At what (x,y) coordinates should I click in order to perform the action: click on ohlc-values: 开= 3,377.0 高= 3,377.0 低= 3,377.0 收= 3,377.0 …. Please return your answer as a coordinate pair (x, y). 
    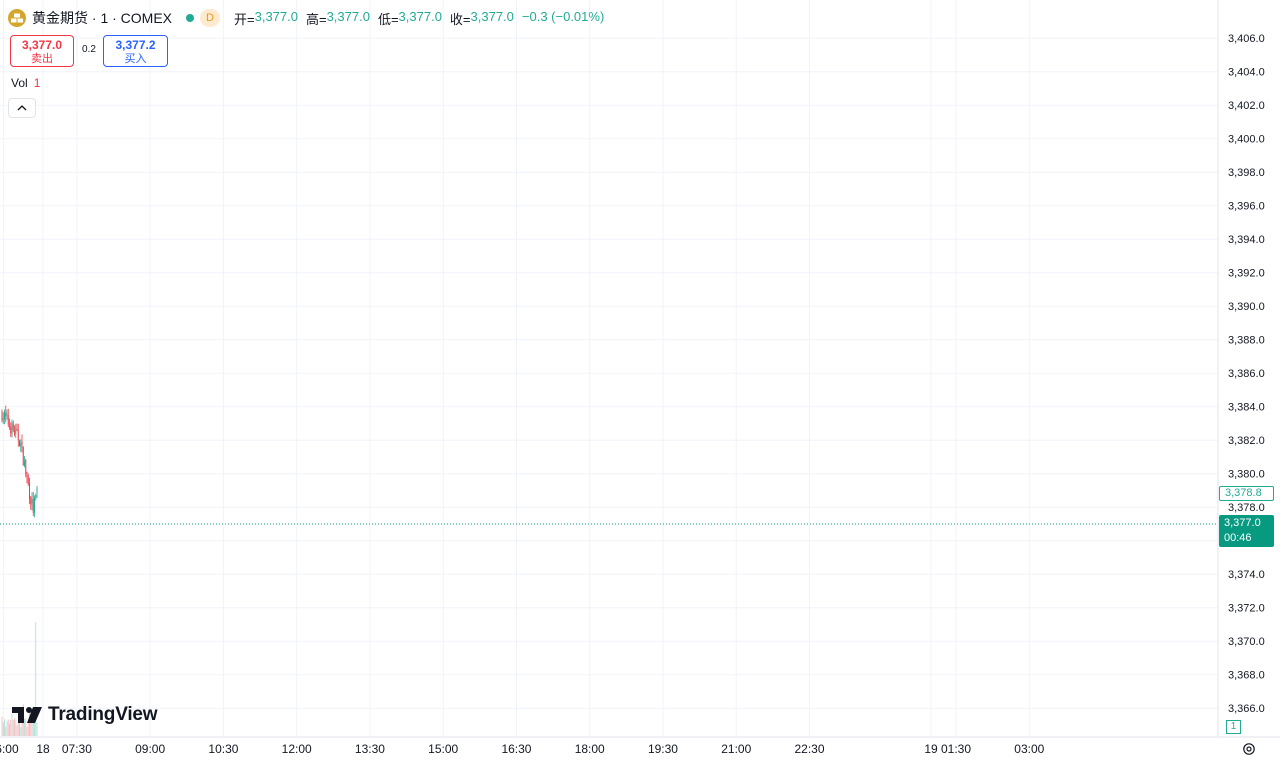
    Looking at the image, I should click on (423, 18).